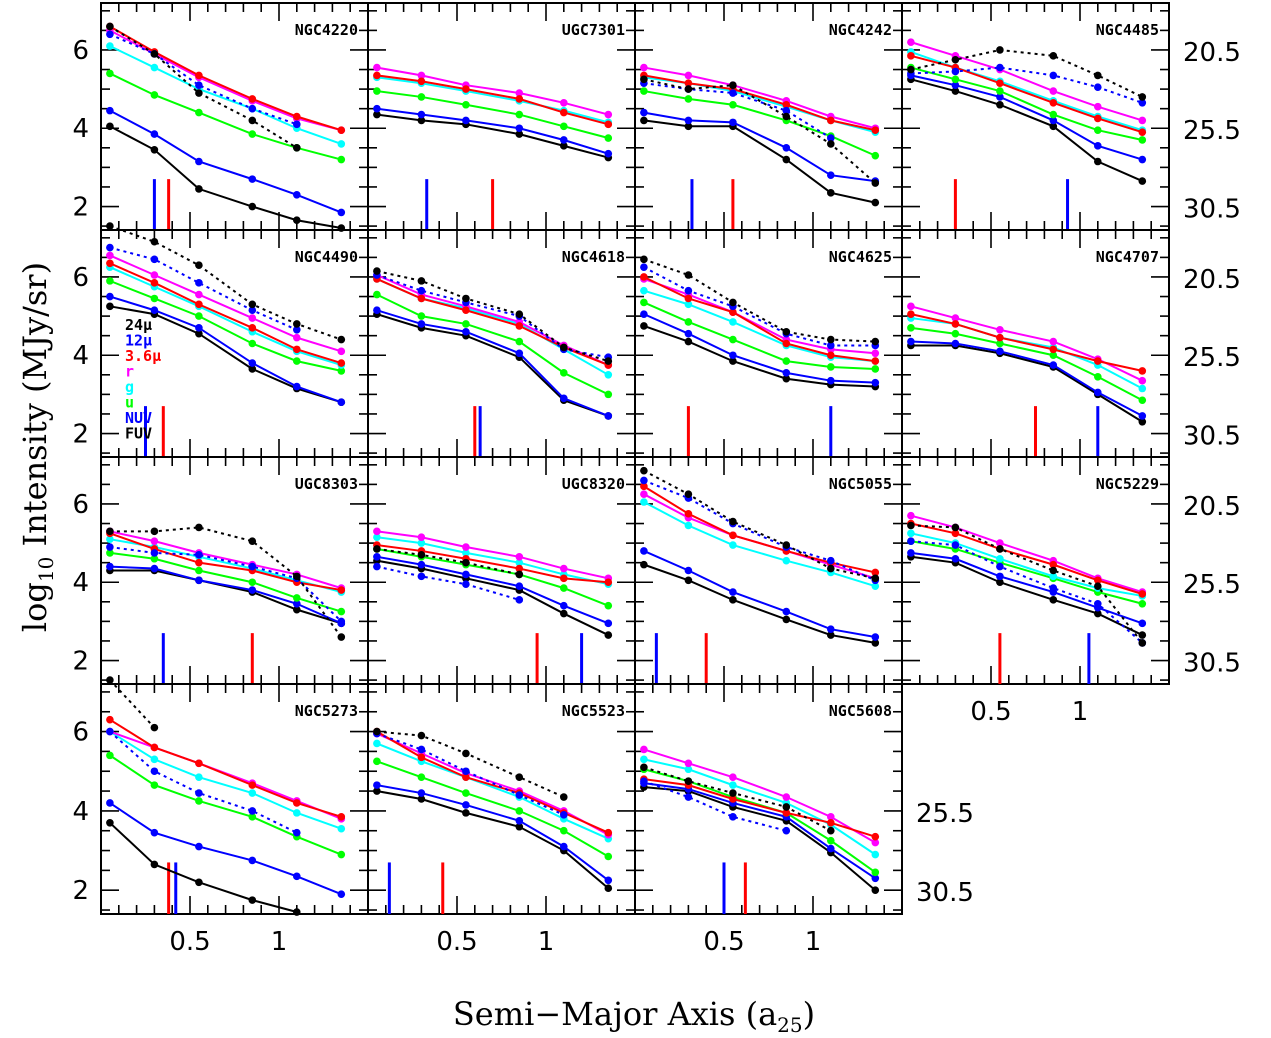 The height and width of the screenshot is (1038, 1271). Describe the element at coordinates (35, 409) in the screenshot. I see `y-axis-label-rest: Intensity (MJy/sr)` at that location.